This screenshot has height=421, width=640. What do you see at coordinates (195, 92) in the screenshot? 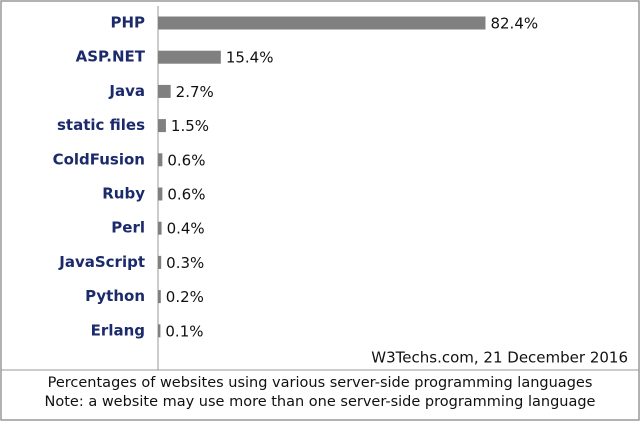
I see `value-label: 2.7%` at bounding box center [195, 92].